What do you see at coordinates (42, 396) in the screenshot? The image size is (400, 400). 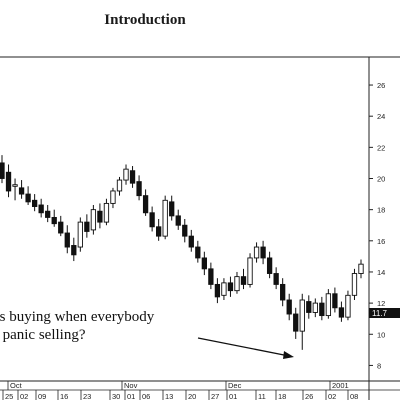 I see `x-tick-label: 09` at bounding box center [42, 396].